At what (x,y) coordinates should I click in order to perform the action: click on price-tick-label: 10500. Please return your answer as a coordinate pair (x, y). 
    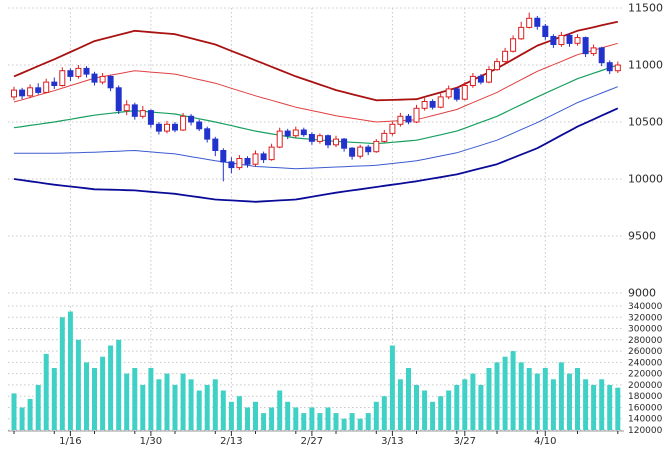
    Looking at the image, I should click on (645, 122).